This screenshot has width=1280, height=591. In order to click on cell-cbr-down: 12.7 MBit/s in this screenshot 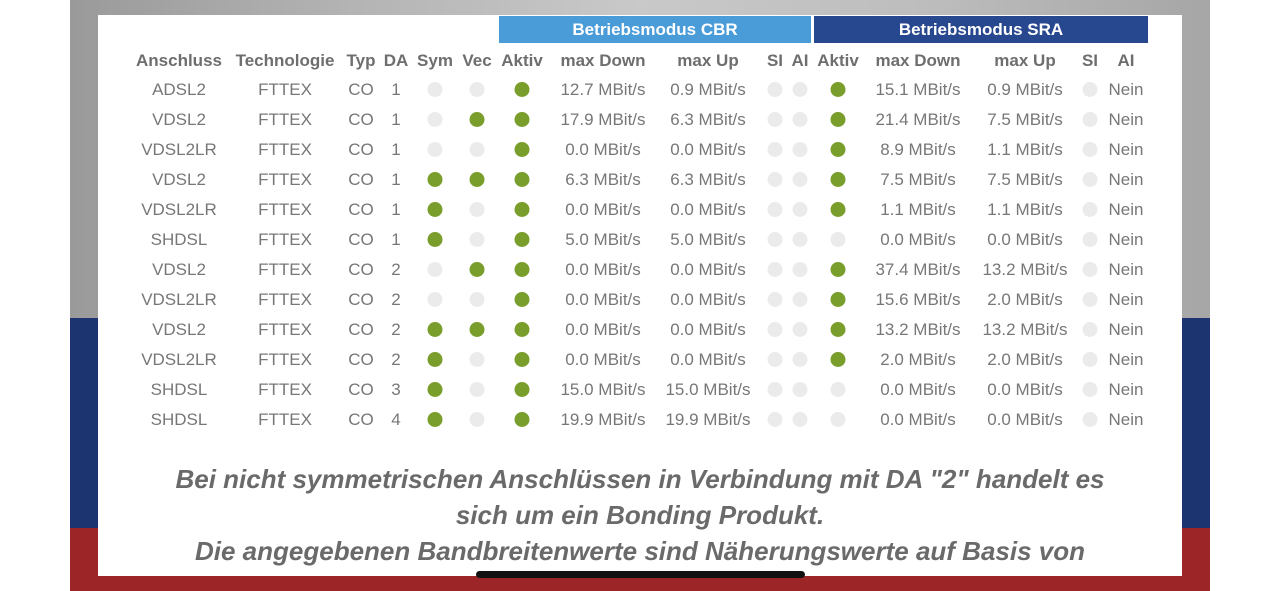, I will do `click(603, 89)`.